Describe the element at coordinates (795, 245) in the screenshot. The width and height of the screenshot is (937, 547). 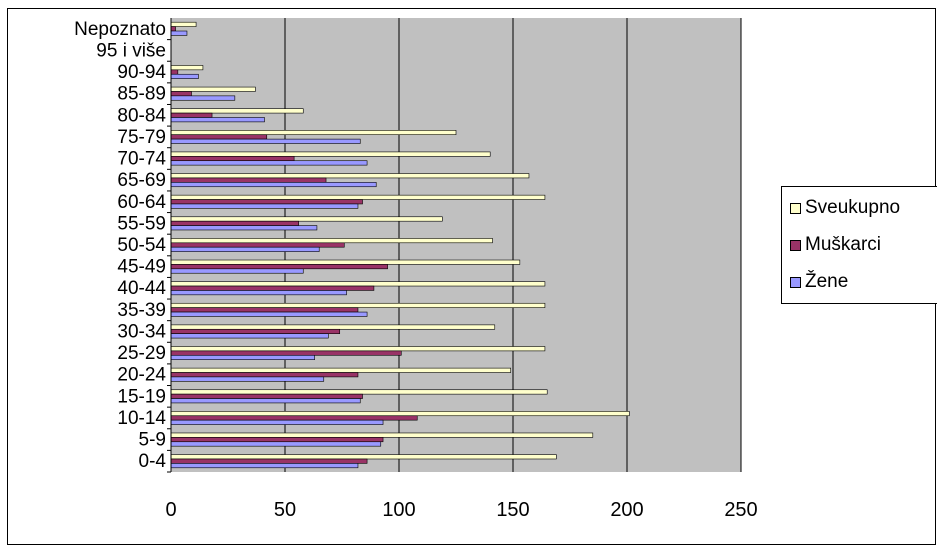
I see `legend-swatch-muskarci` at that location.